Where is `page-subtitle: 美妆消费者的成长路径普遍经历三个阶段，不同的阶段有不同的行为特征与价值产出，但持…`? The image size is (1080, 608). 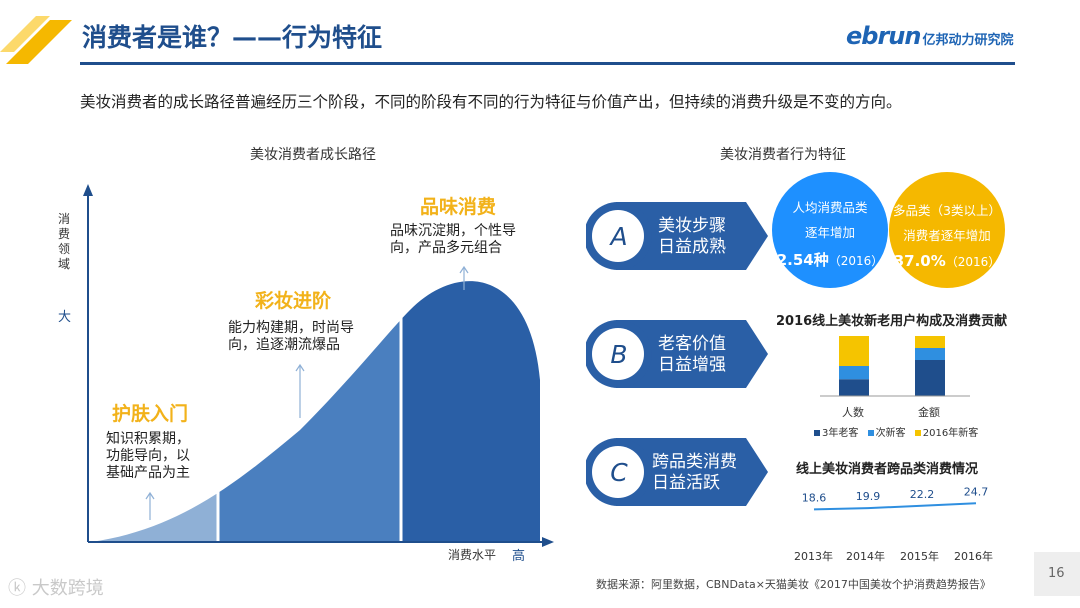
page-subtitle: 美妆消费者的成长路径普遍经历三个阶段，不同的阶段有不同的行为特征与价值产出，但持… is located at coordinates (491, 102).